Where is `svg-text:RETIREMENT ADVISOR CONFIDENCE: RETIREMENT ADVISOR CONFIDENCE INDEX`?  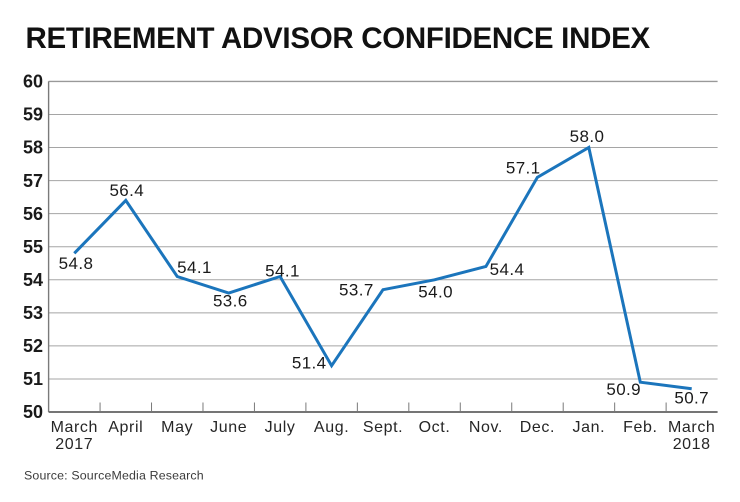 svg-text:RETIREMENT ADVISOR CONFIDENCE: RETIREMENT ADVISOR CONFIDENCE INDEX is located at coordinates (338, 38).